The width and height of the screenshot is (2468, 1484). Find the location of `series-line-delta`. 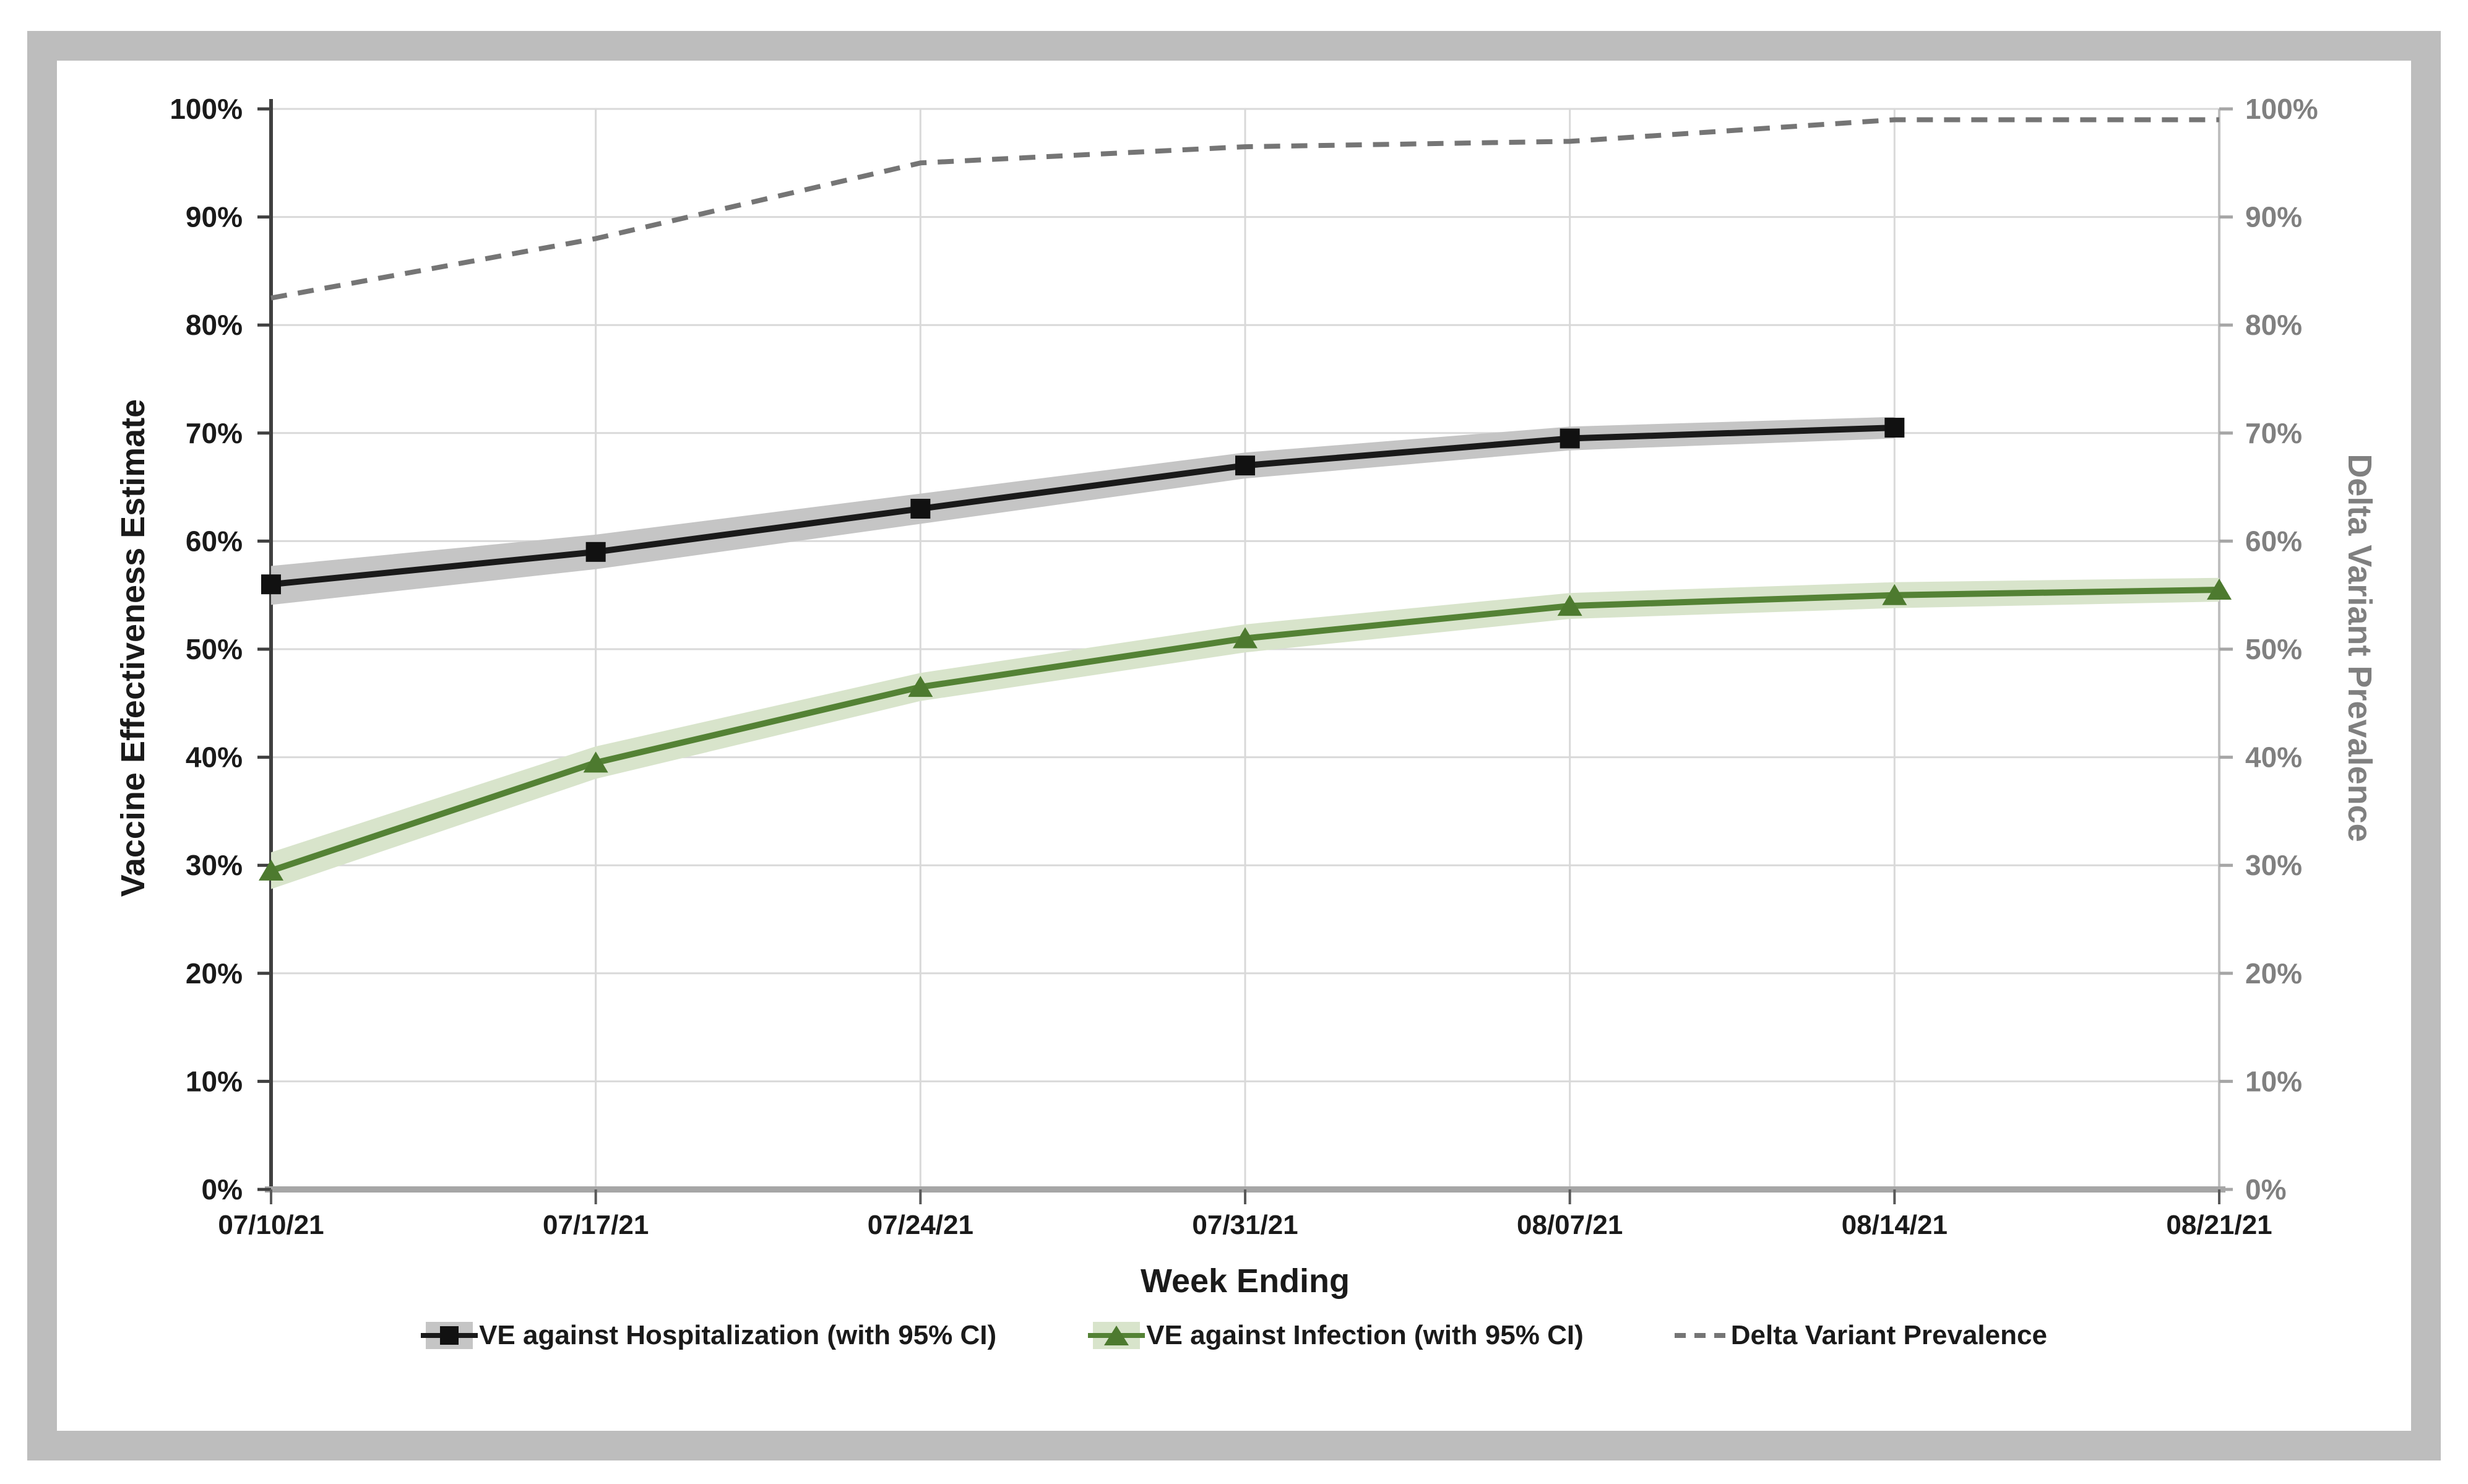

series-line-delta is located at coordinates (1244, 209).